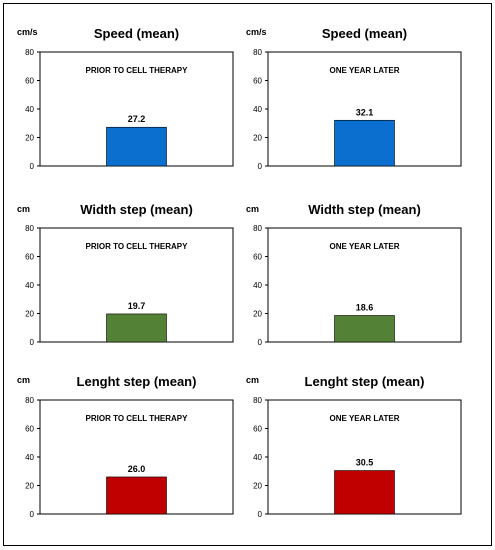  I want to click on bar-value-label: 32.1, so click(365, 112).